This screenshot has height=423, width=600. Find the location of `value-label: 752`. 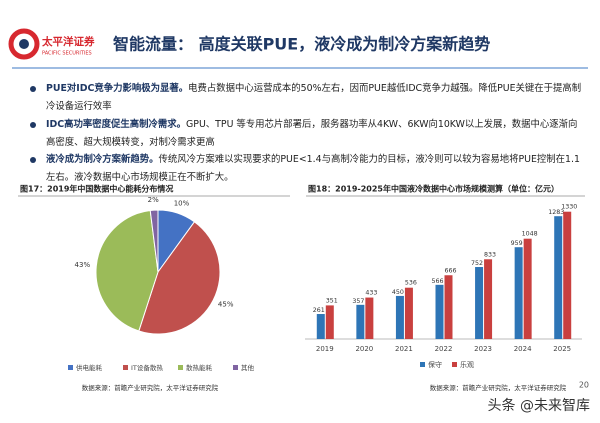

value-label: 752 is located at coordinates (477, 263).